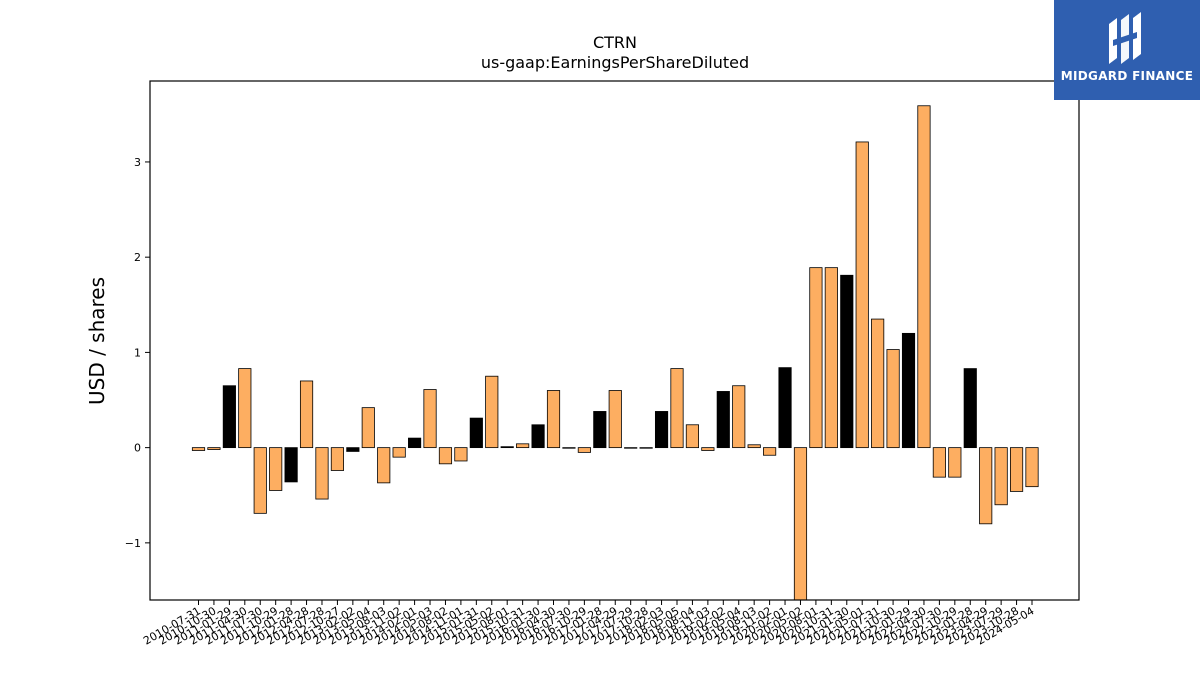 Image resolution: width=1200 pixels, height=675 pixels. I want to click on midgard-mark-icon, so click(1125, 38).